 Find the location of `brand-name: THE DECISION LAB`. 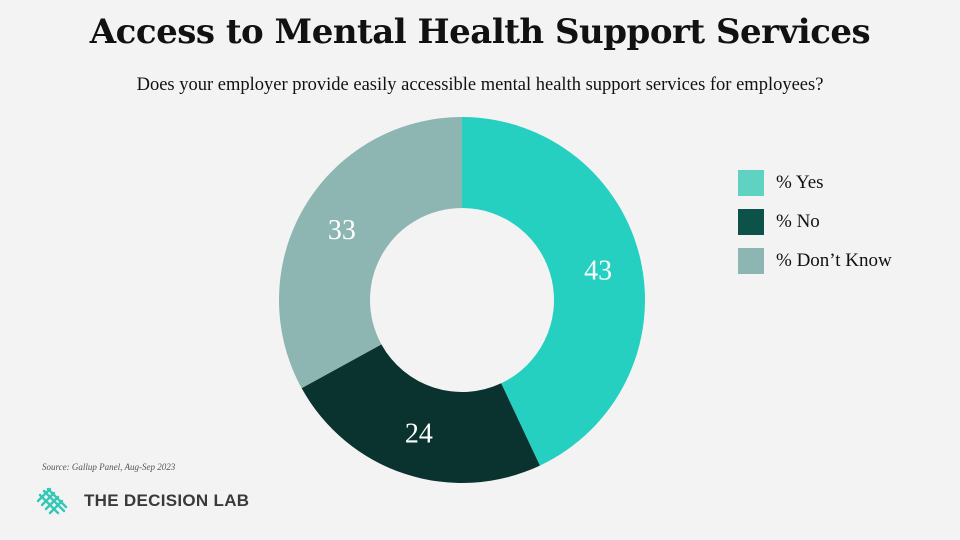

brand-name: THE DECISION LAB is located at coordinates (167, 500).